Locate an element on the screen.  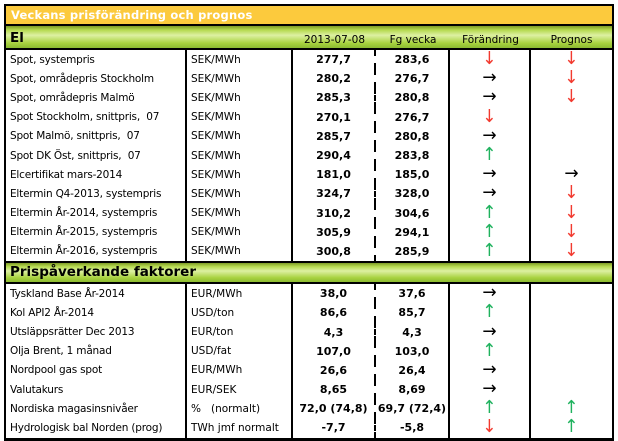
value-previous-cell: 283,8 is located at coordinates (413, 155).